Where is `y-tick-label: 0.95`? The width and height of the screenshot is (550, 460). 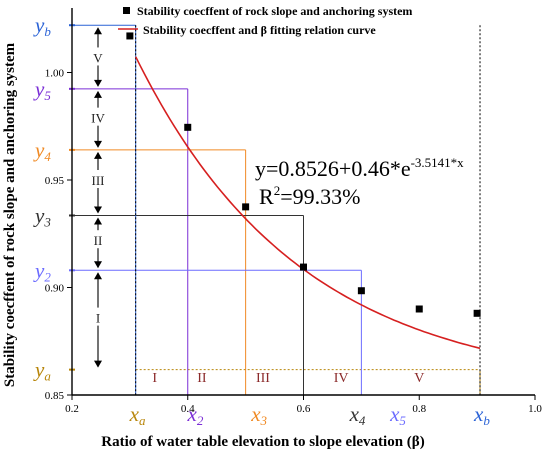
y-tick-label: 0.95 is located at coordinates (55, 181).